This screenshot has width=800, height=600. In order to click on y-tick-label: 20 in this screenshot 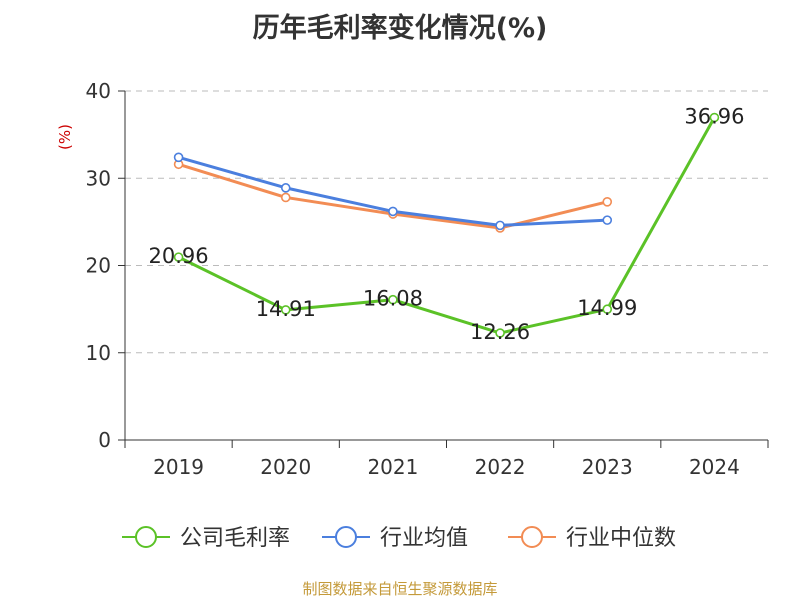, I will do `click(98, 266)`.